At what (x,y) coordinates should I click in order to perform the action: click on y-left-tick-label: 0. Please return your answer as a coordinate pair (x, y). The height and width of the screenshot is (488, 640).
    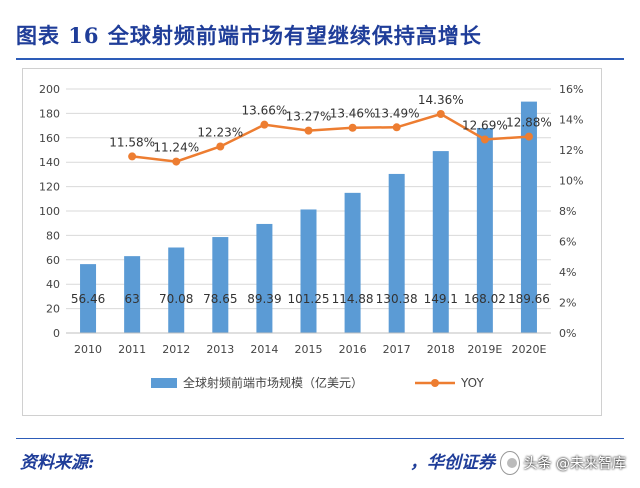
    Looking at the image, I should click on (56, 333).